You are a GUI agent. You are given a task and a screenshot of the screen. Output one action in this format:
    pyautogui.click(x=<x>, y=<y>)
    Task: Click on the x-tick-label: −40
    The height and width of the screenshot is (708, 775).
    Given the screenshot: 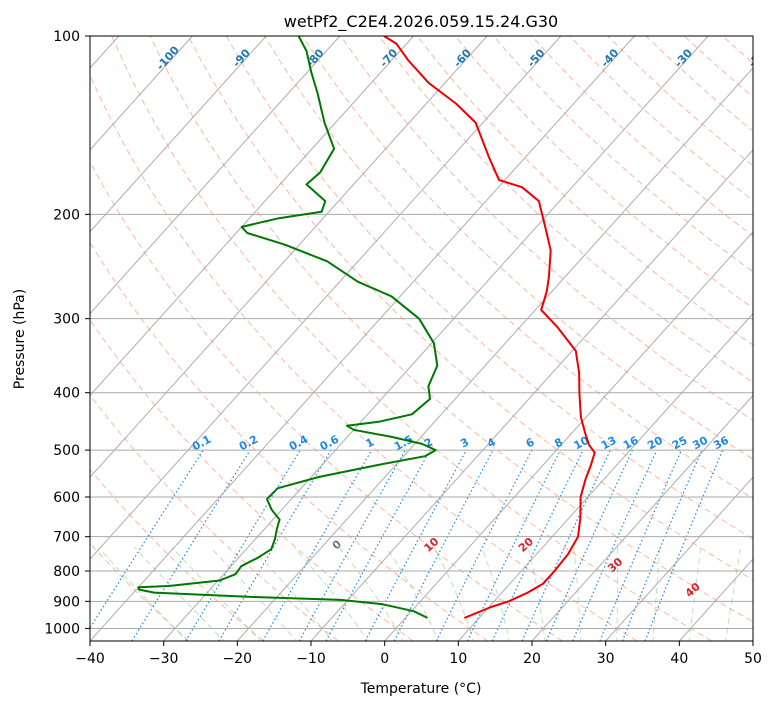 What is the action you would take?
    pyautogui.click(x=90, y=659)
    